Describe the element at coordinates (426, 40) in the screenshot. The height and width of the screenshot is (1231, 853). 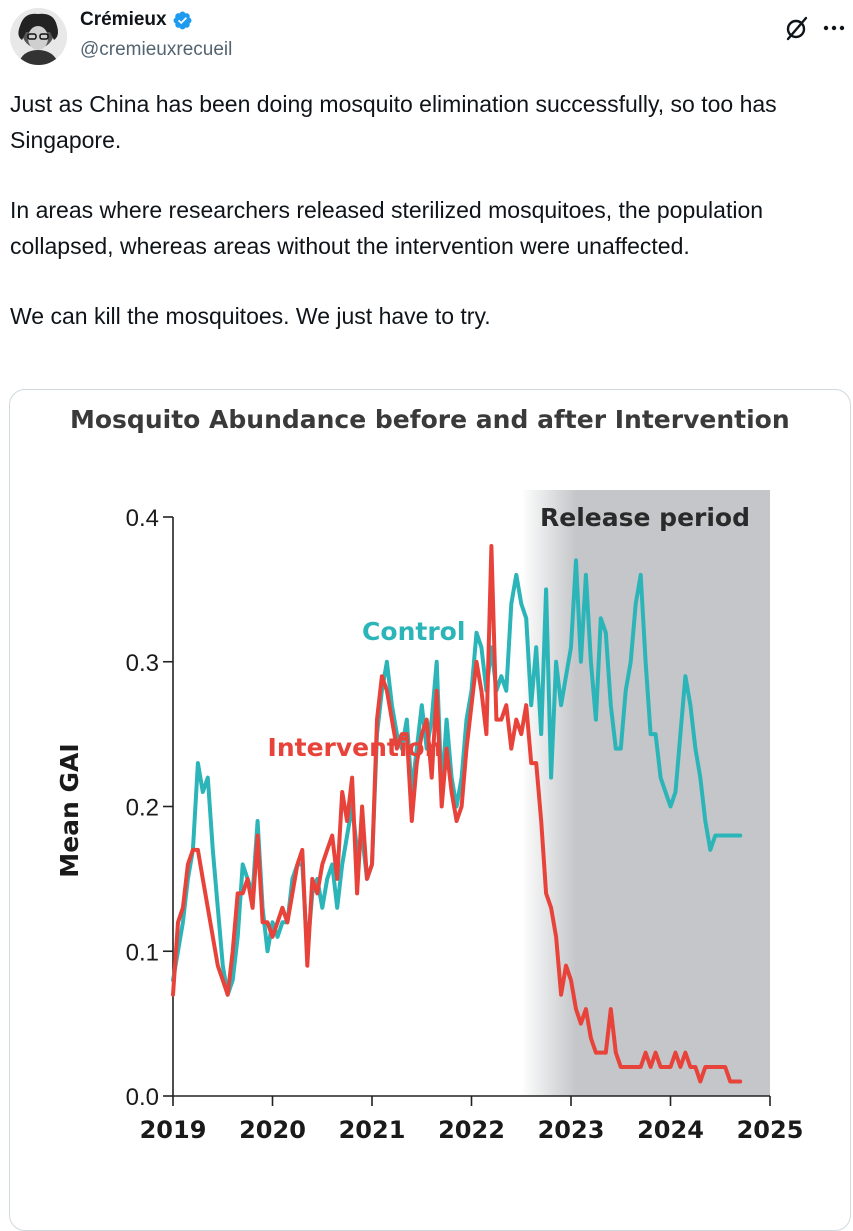
I see `tweet-header: Crémieux @cremieuxrecueil` at that location.